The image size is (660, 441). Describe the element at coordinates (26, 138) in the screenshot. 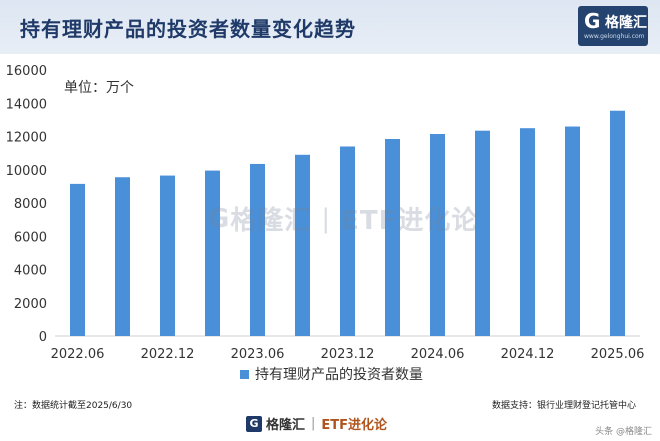

I see `y-tick-label: 12000` at that location.